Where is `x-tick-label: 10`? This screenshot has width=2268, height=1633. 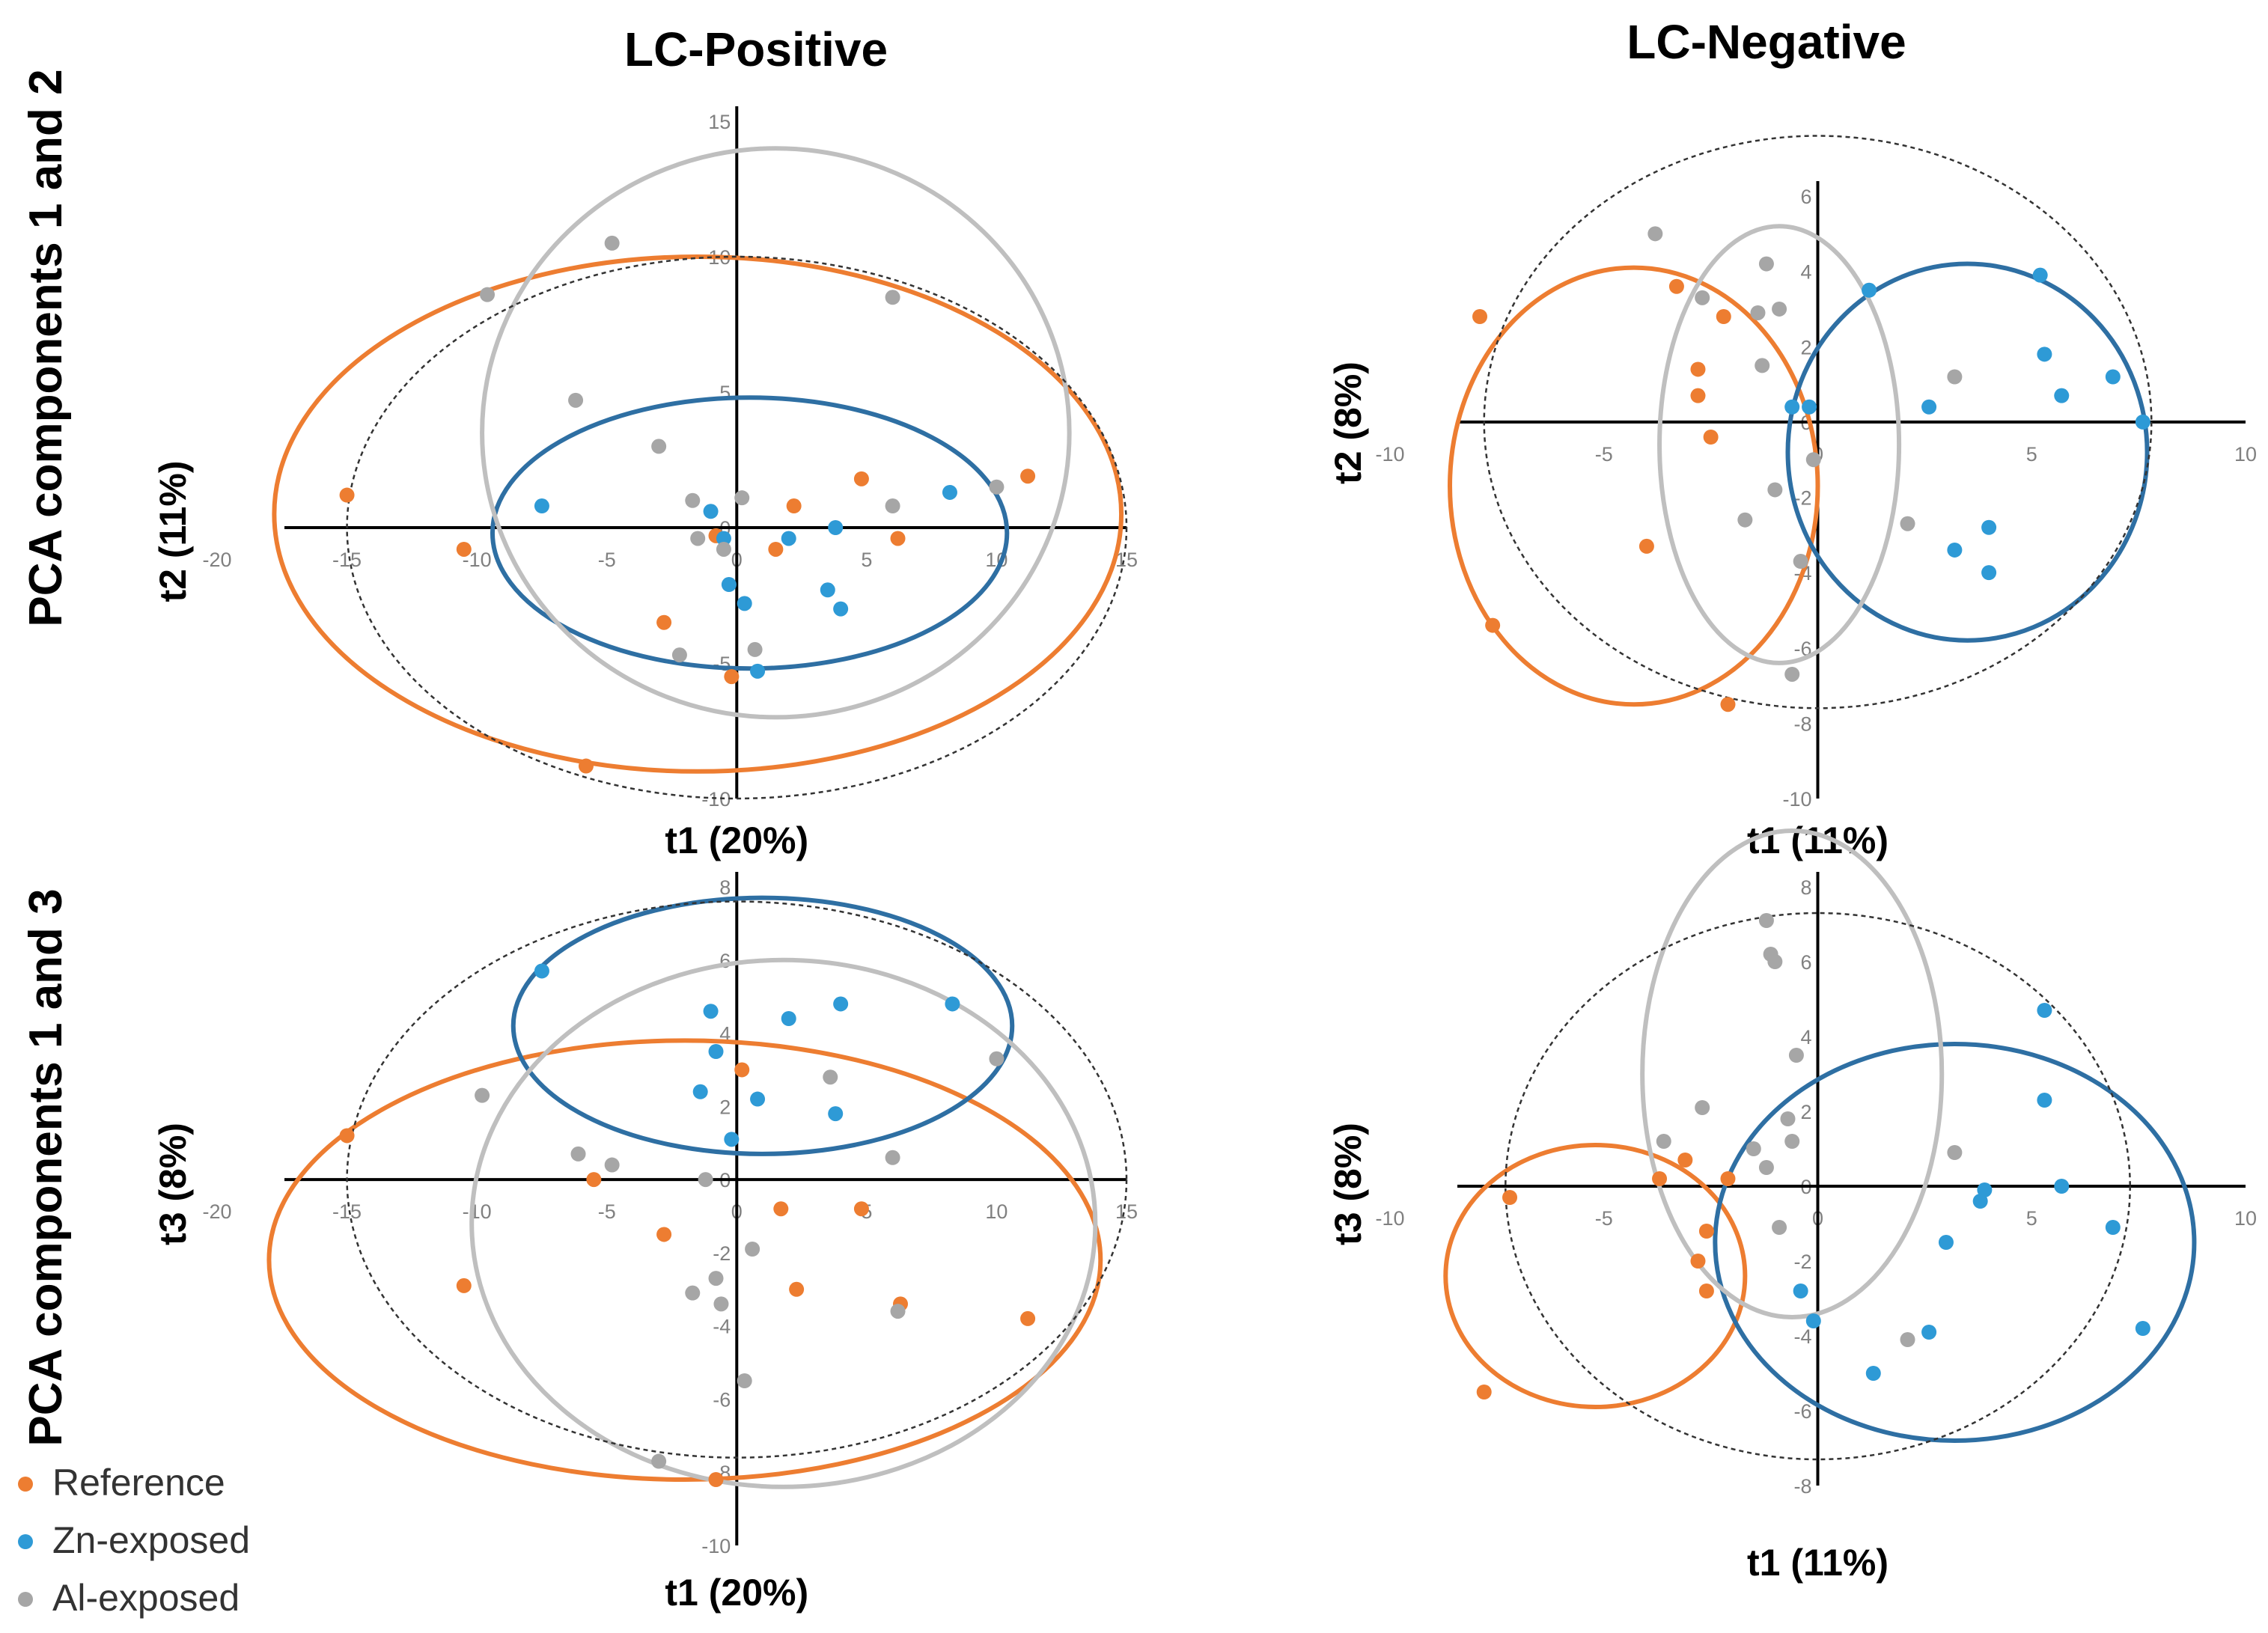 x-tick-label: 10 is located at coordinates (2245, 1219).